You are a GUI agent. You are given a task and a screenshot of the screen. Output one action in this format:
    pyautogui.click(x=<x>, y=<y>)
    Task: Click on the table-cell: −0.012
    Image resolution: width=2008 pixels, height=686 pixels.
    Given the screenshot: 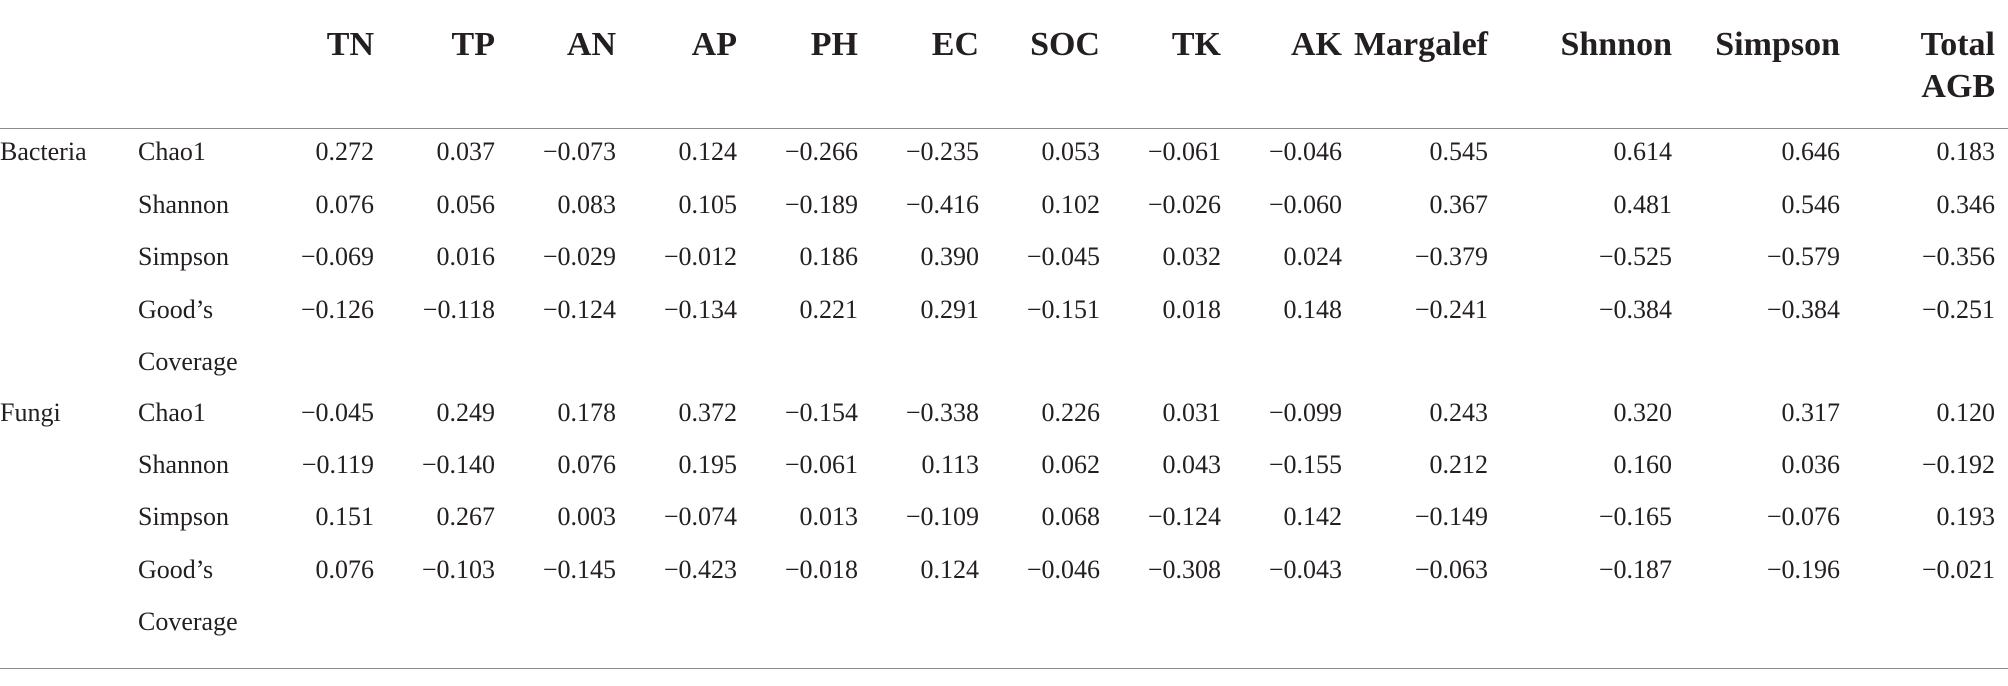 What is the action you would take?
    pyautogui.click(x=700, y=256)
    